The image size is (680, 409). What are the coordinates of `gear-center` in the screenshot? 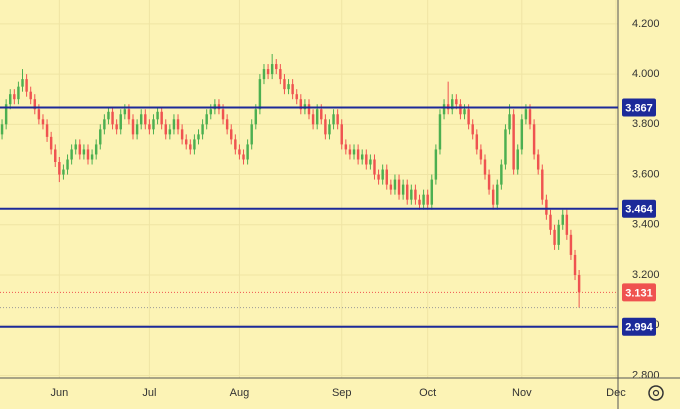 It's located at (656, 393).